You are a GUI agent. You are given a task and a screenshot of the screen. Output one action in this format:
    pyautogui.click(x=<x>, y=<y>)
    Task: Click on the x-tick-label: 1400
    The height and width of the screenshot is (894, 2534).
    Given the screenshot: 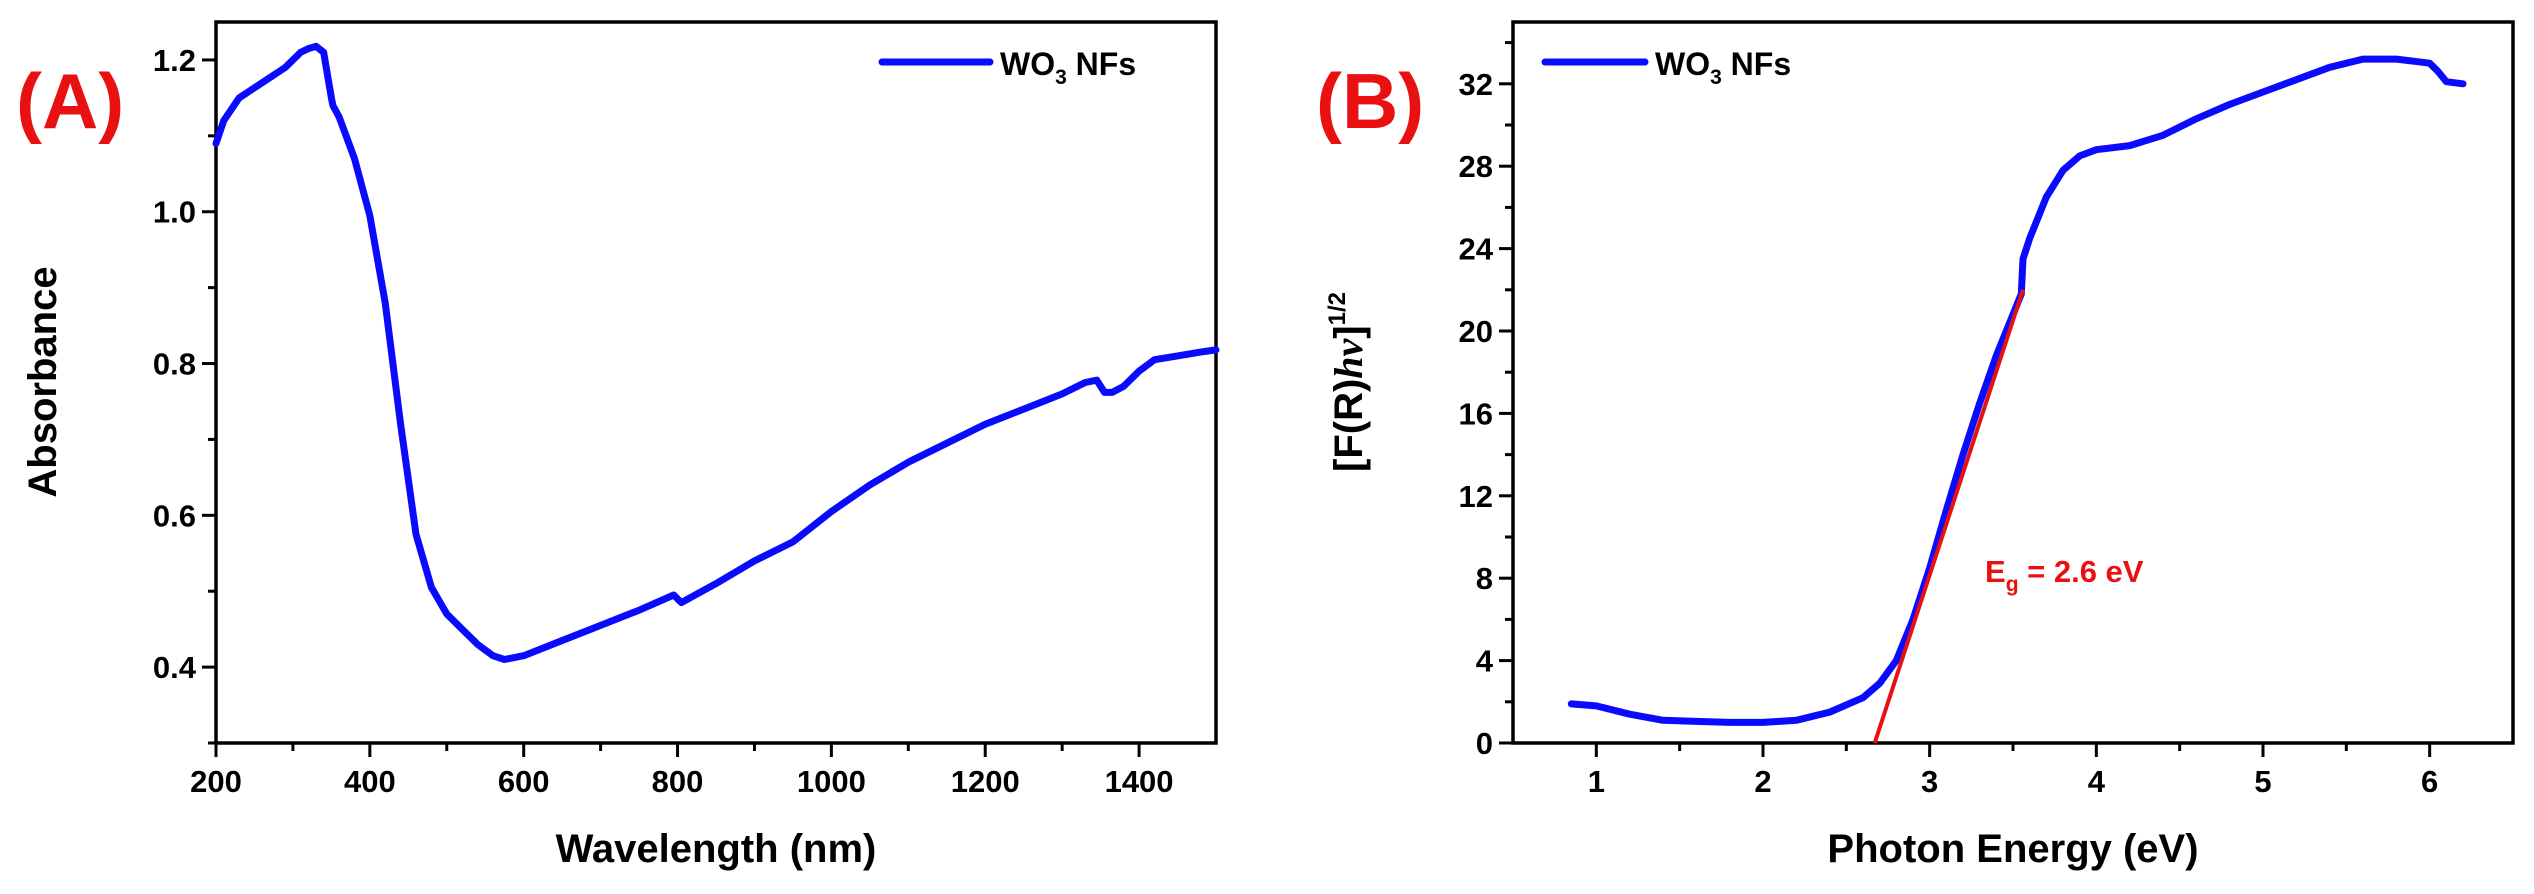 What is the action you would take?
    pyautogui.click(x=1139, y=781)
    